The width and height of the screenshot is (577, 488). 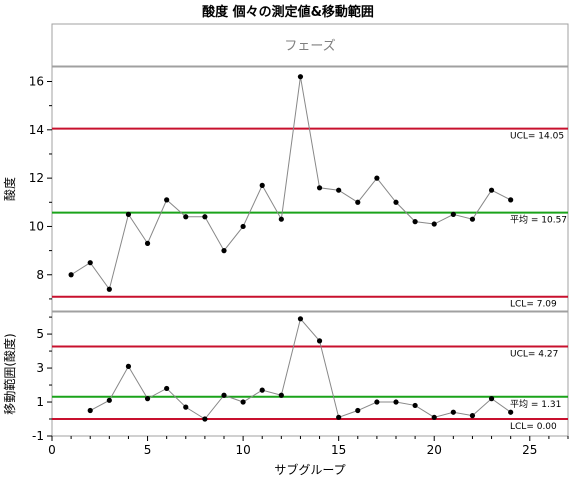 What do you see at coordinates (529, 450) in the screenshot?
I see `x-tick-label: 25` at bounding box center [529, 450].